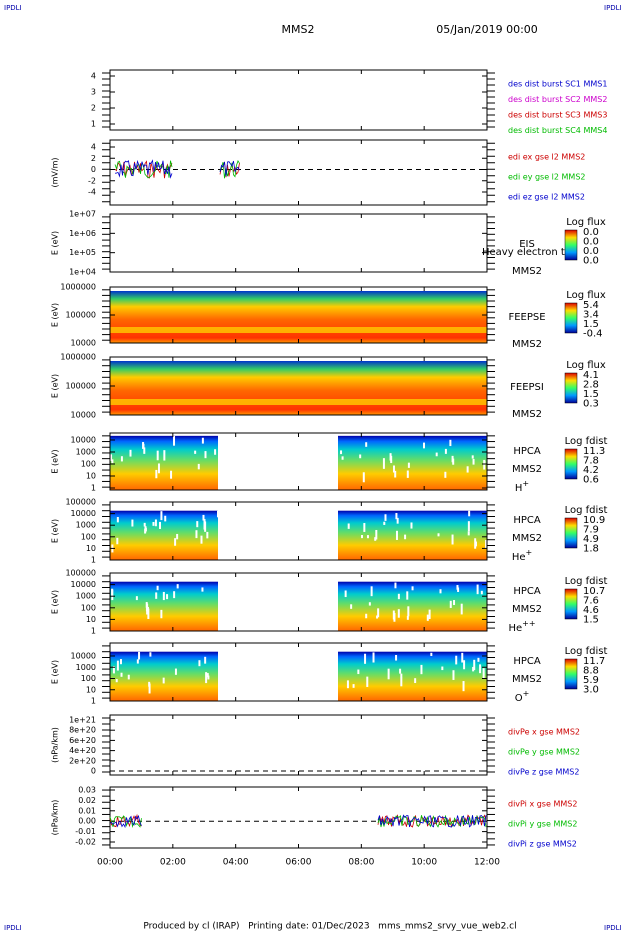 This screenshot has height=934, width=630. Describe the element at coordinates (594, 520) in the screenshot. I see `colorbar-label: 10.9` at that location.